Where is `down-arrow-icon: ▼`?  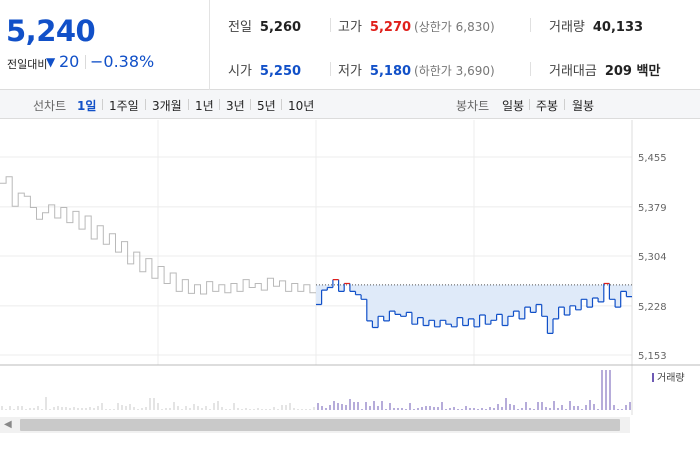
down-arrow-icon: ▼ is located at coordinates (51, 62).